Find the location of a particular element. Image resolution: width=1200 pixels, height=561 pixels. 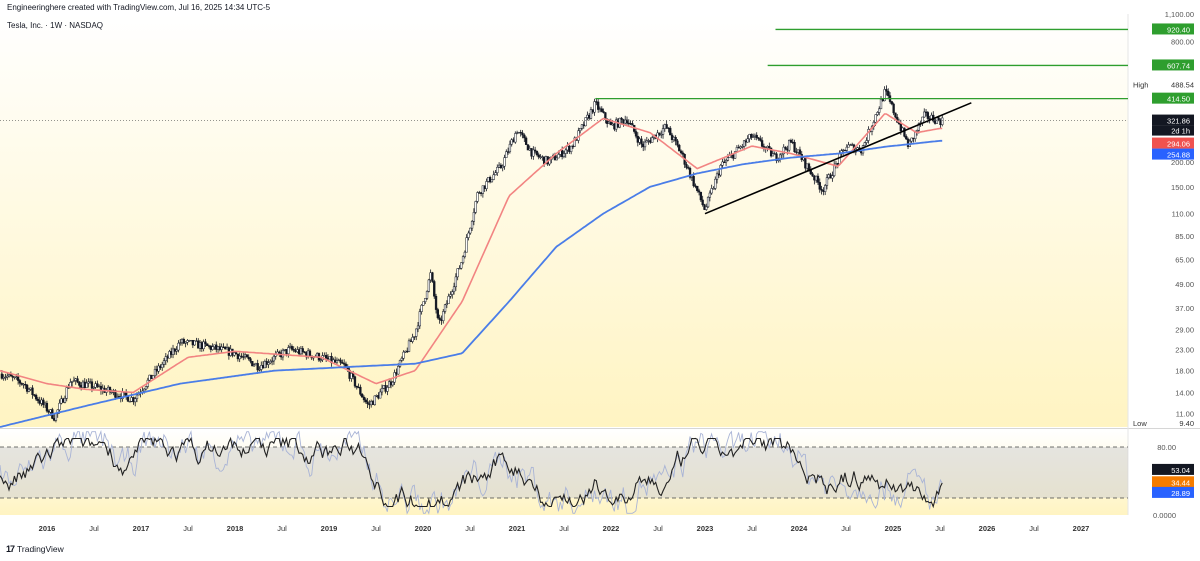

ma-slow-badge-bg is located at coordinates (1173, 154).